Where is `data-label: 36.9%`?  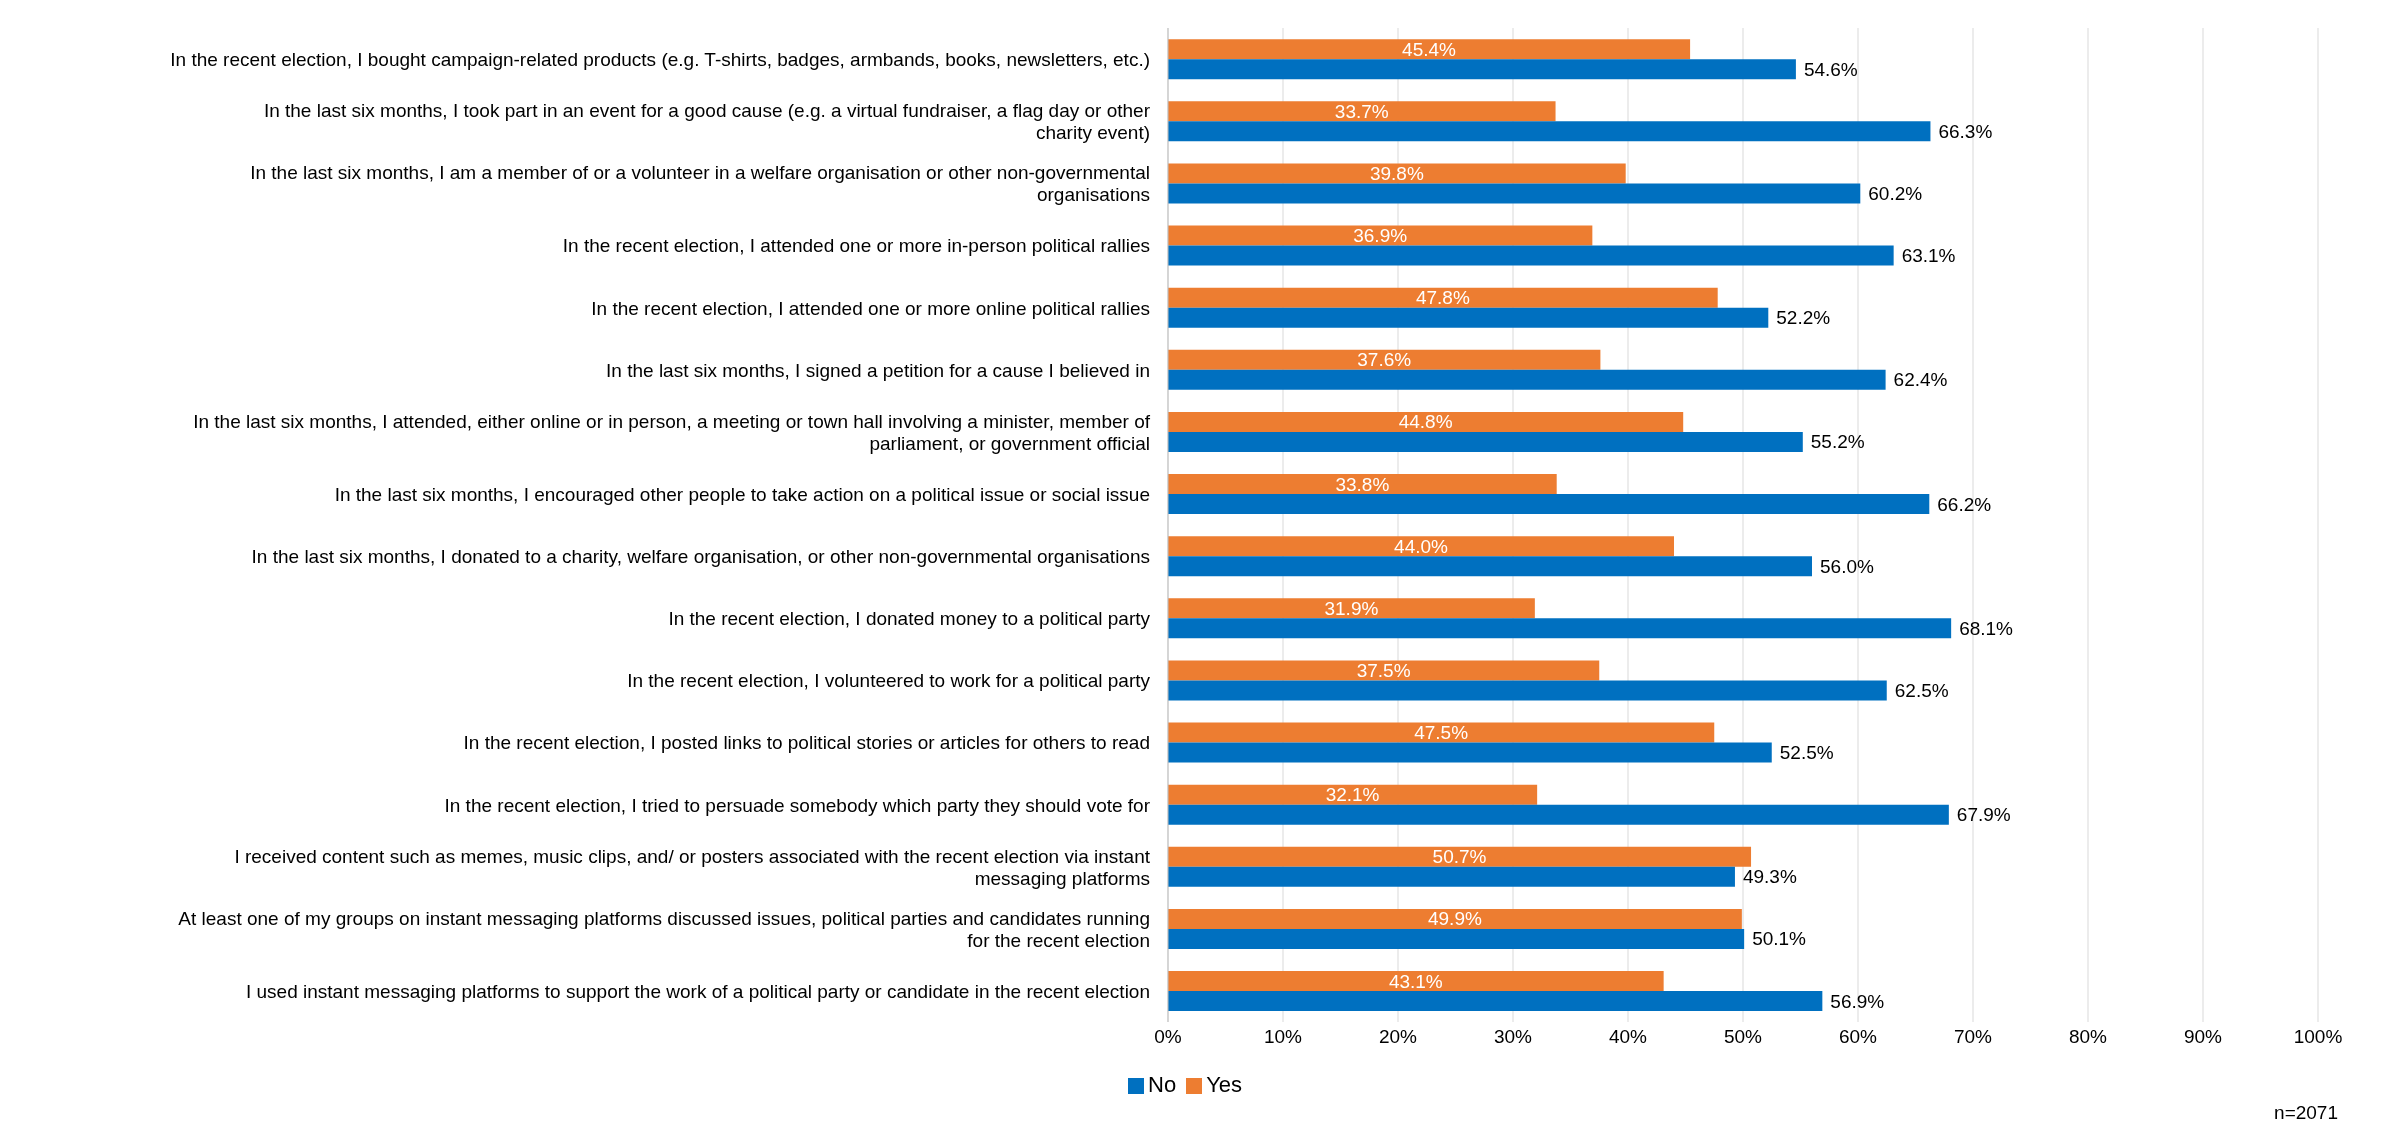 data-label: 36.9% is located at coordinates (1380, 236).